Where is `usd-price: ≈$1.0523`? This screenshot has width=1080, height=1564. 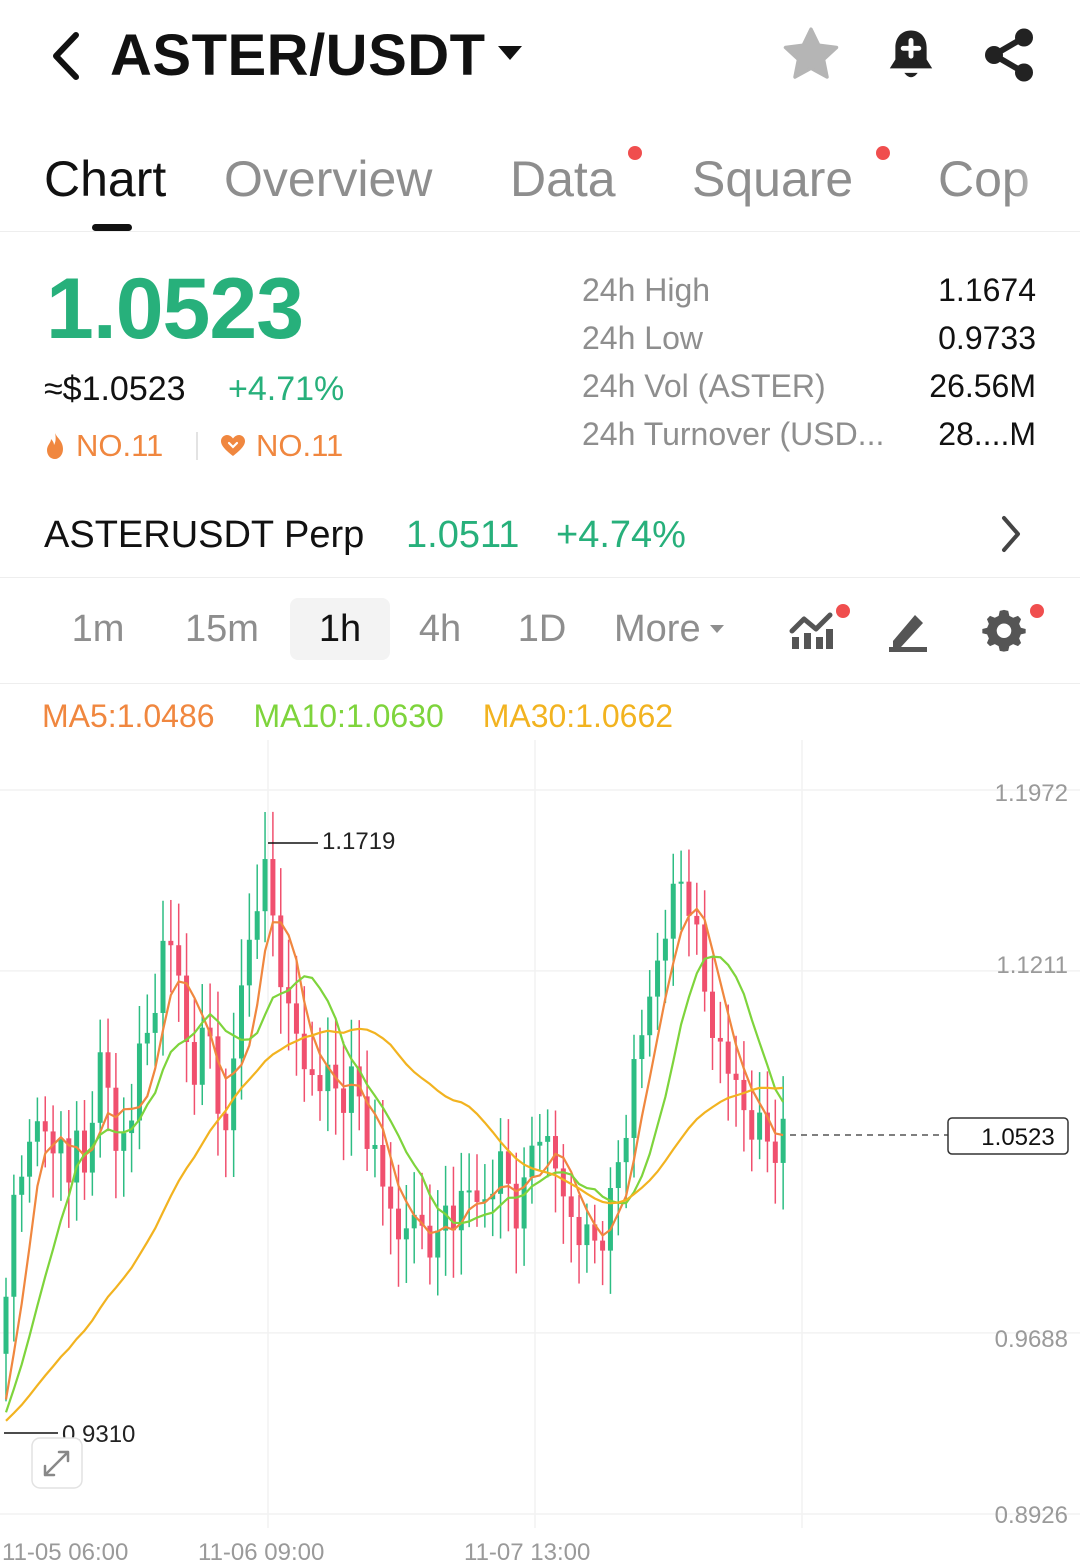 usd-price: ≈$1.0523 is located at coordinates (115, 389).